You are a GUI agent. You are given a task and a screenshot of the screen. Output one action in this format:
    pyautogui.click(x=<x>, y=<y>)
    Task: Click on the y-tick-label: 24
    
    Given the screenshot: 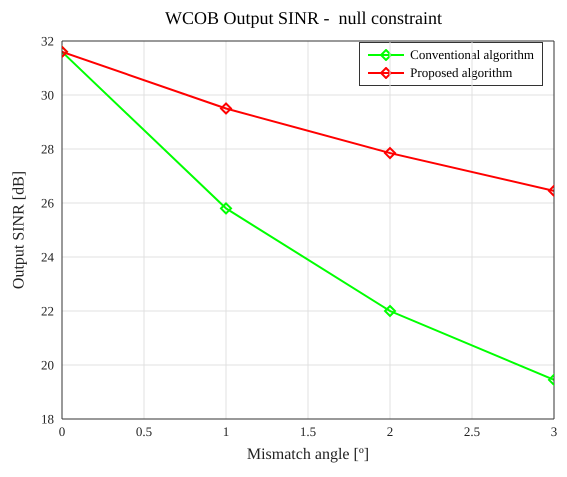 What is the action you would take?
    pyautogui.click(x=47, y=257)
    